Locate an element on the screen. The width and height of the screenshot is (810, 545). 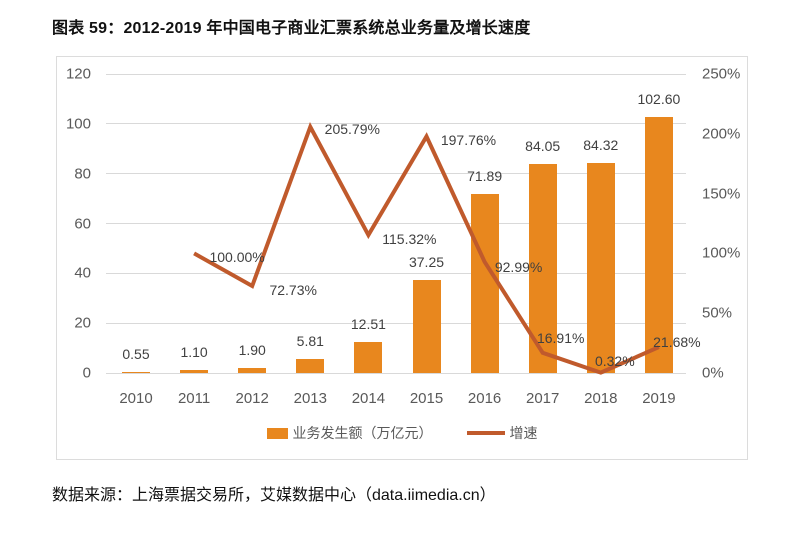
bar-value-label: 5.81 is located at coordinates (310, 340).